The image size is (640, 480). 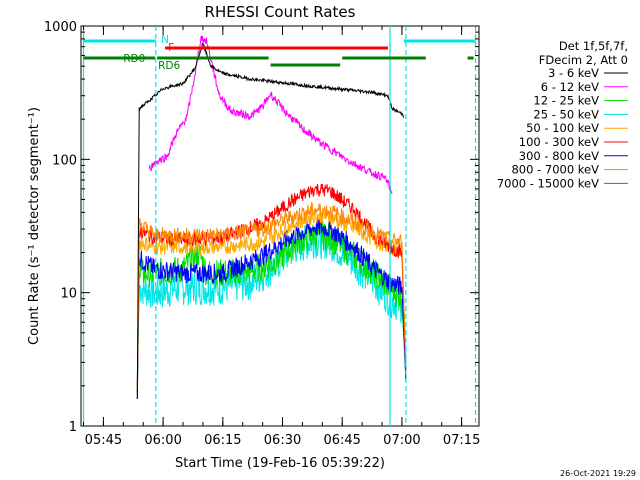 What do you see at coordinates (282, 440) in the screenshot?
I see `x-tick-label-3: 06:30` at bounding box center [282, 440].